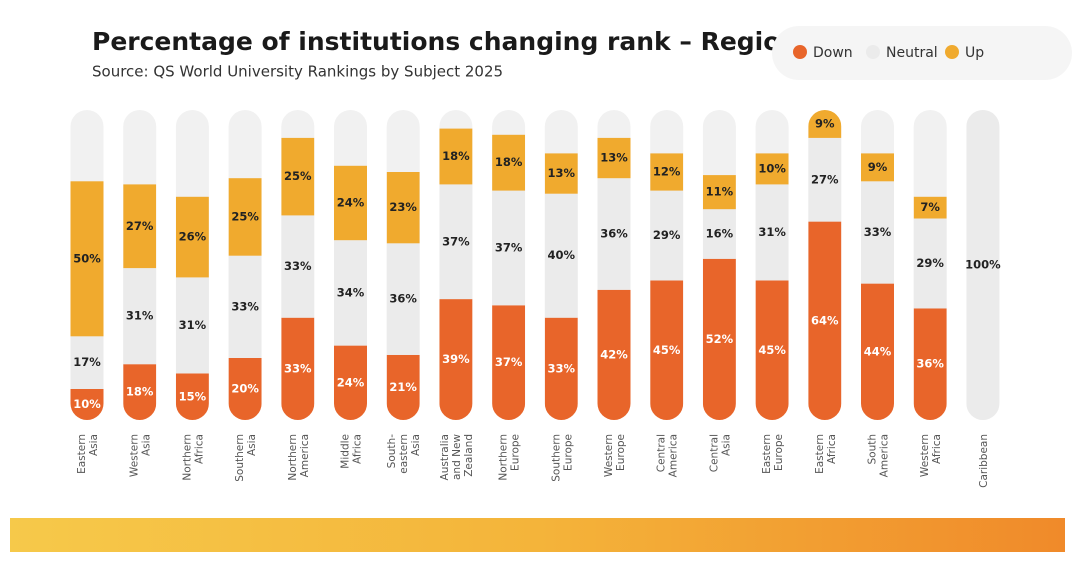 This screenshot has height=571, width=1080. Describe the element at coordinates (193, 396) in the screenshot. I see `value-label: 15%` at that location.